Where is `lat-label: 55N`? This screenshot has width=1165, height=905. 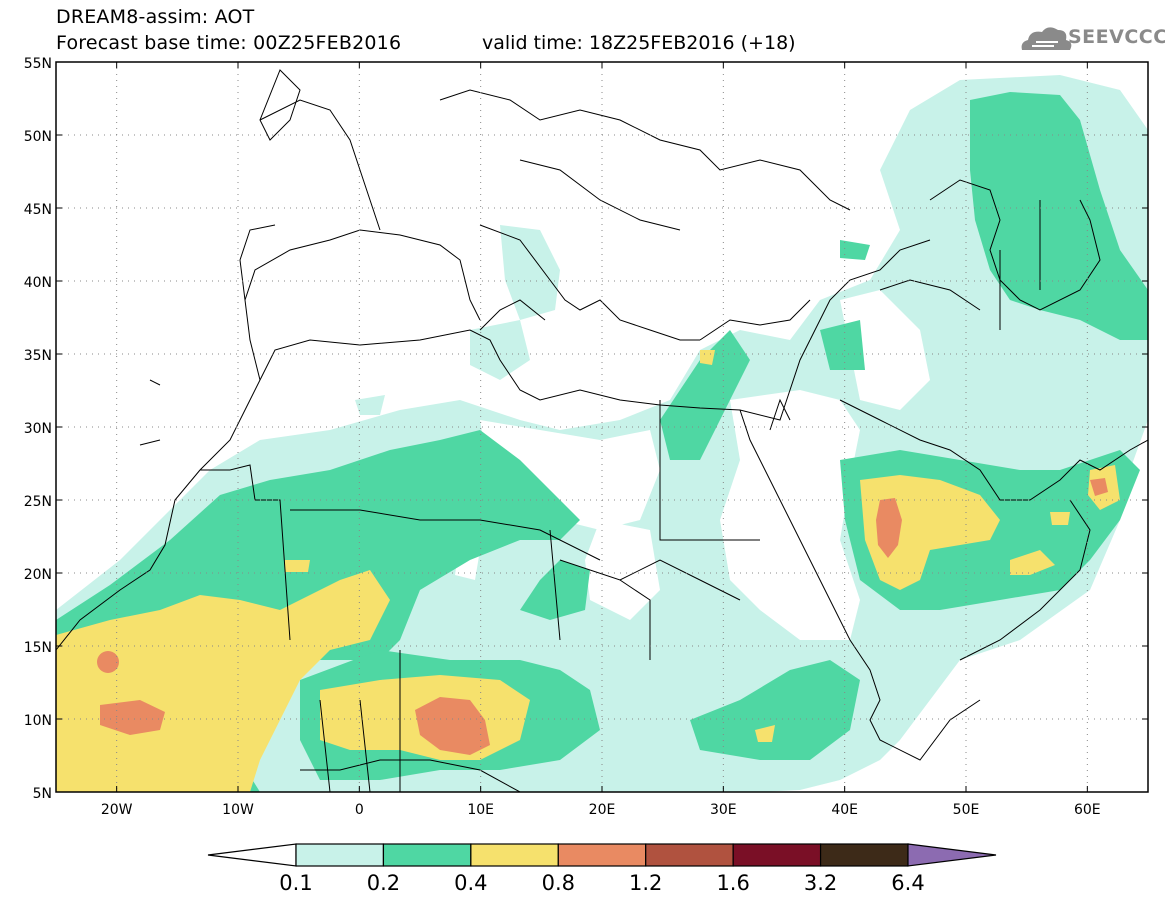
lat-label: 55N is located at coordinates (38, 64).